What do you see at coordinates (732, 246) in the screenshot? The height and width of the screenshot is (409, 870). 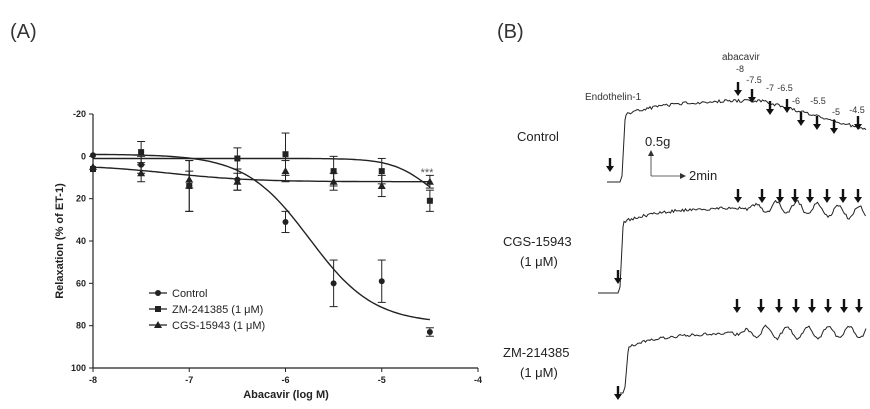 I see `trace-cgs` at bounding box center [732, 246].